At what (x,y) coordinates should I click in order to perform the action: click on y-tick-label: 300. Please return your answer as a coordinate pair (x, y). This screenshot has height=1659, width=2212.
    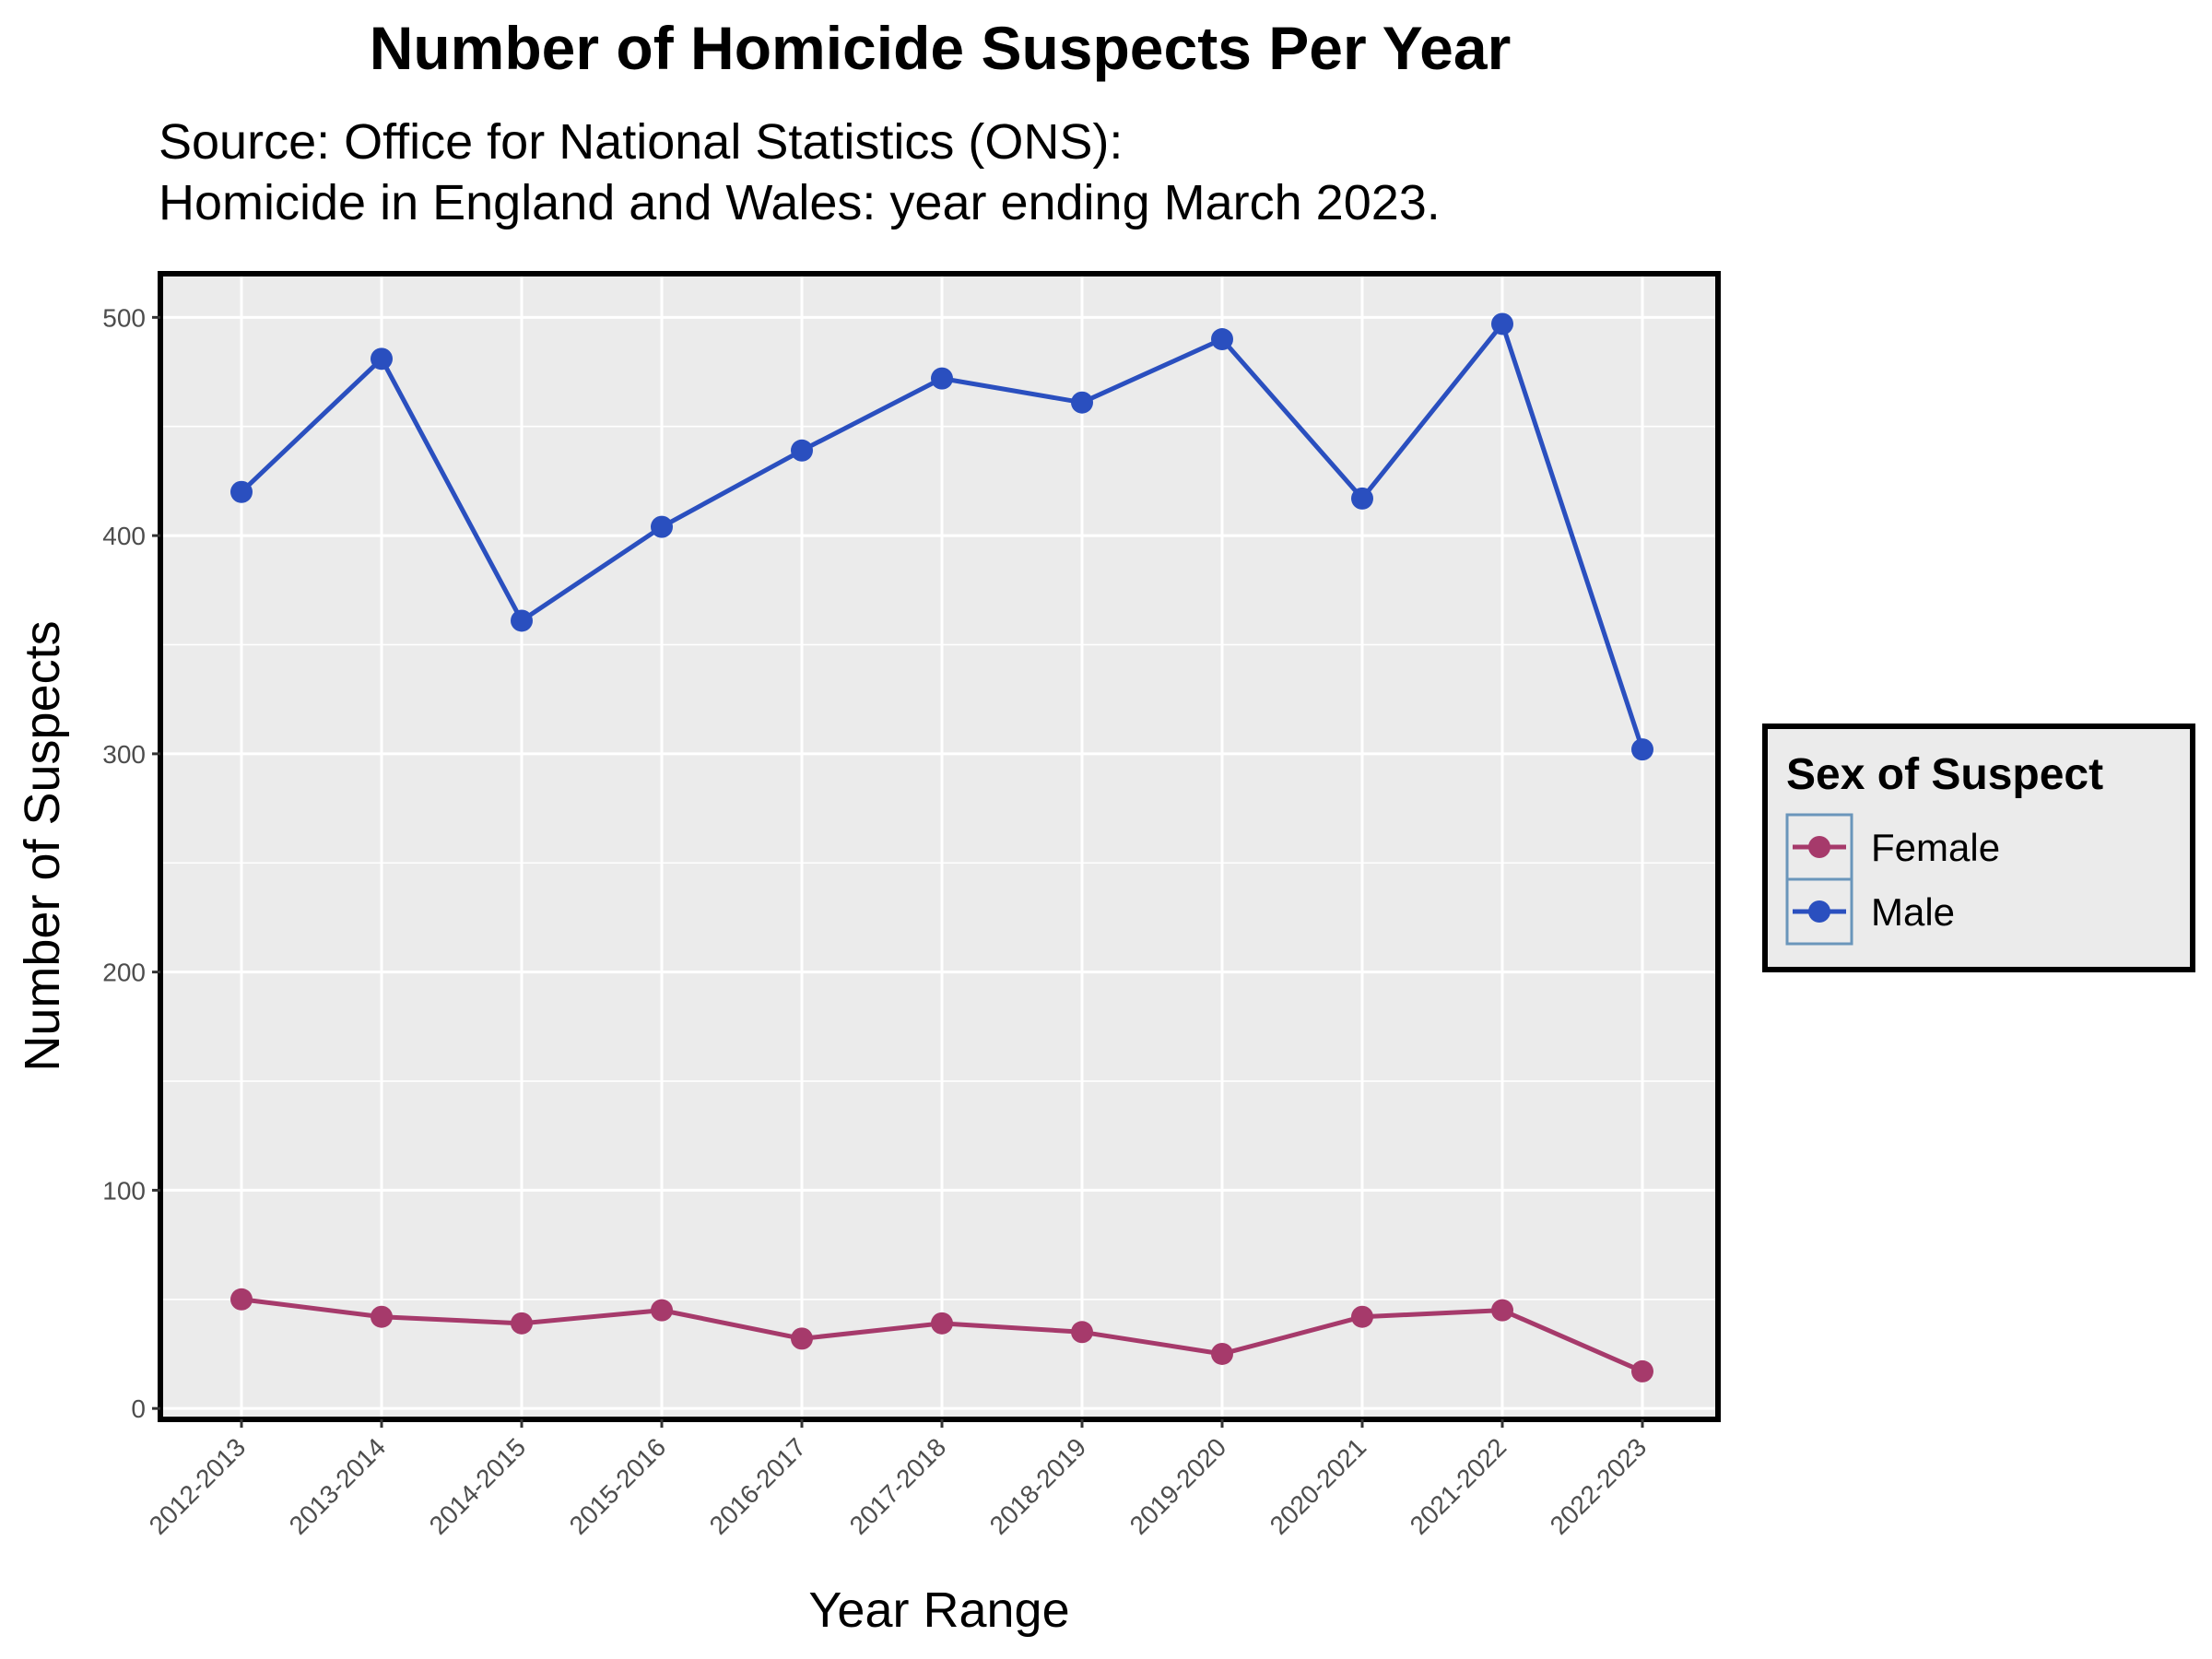
    Looking at the image, I should click on (124, 754).